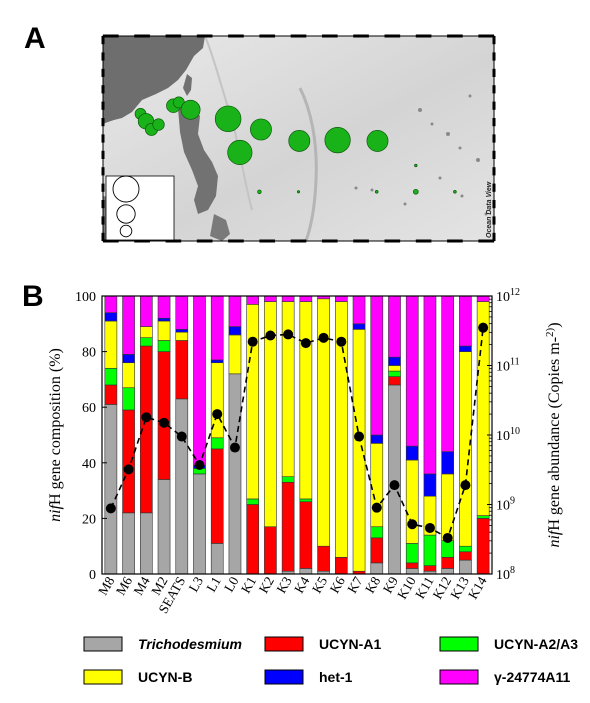  What do you see at coordinates (89, 519) in the screenshot?
I see `y-tick-label: 20` at bounding box center [89, 519].